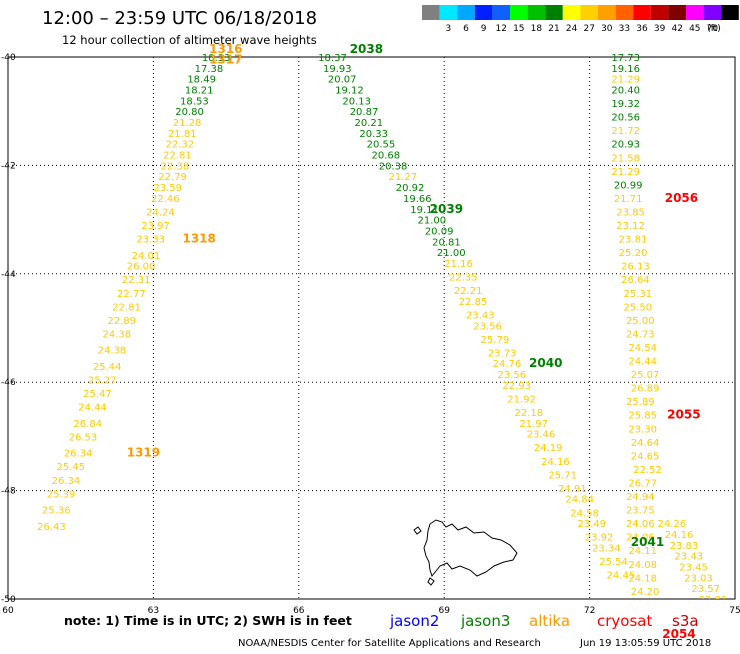 The image size is (740, 654). What do you see at coordinates (449, 29) in the screenshot?
I see `scale-label: 3` at bounding box center [449, 29].